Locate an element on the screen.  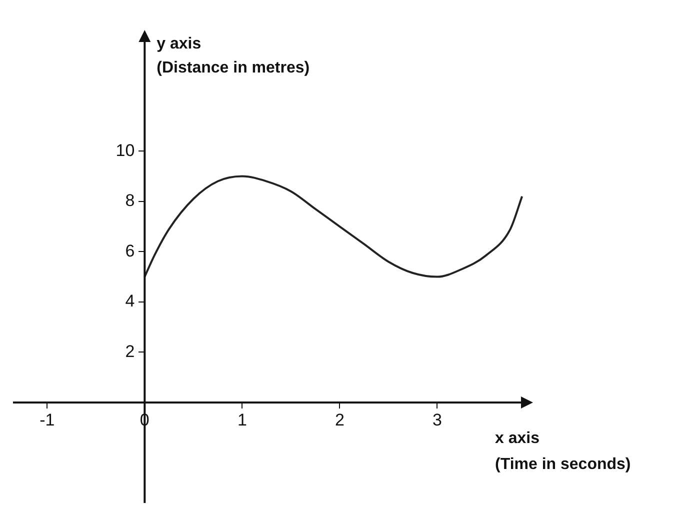
y-axis-title: y axis (Distance in metres) is located at coordinates (233, 55).